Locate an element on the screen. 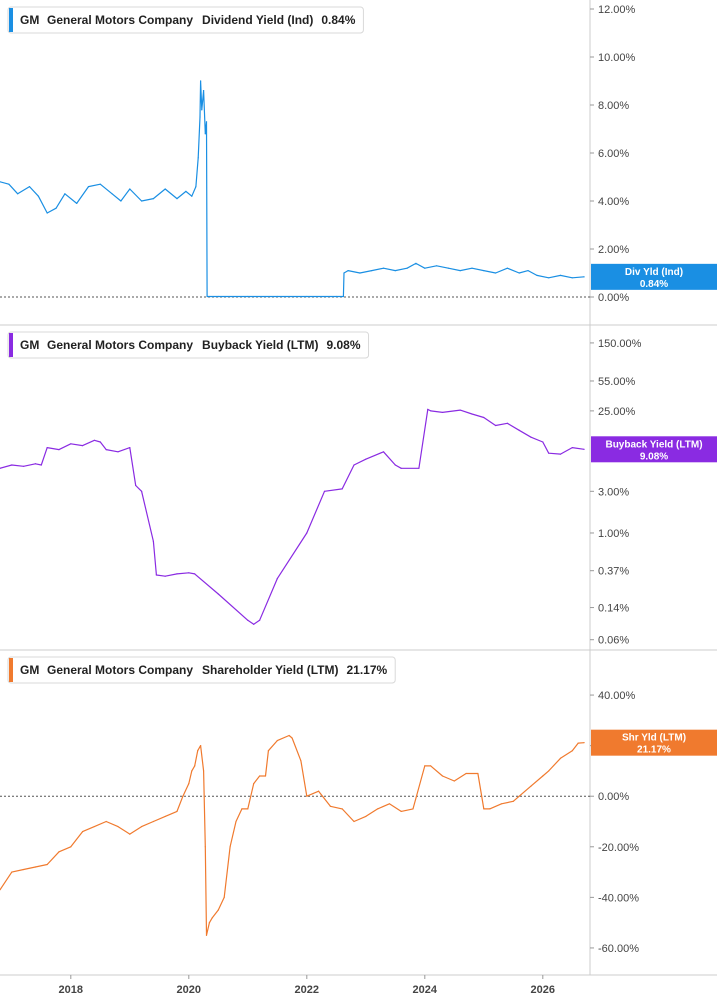  y-tick-label: -40.00% is located at coordinates (618, 898).